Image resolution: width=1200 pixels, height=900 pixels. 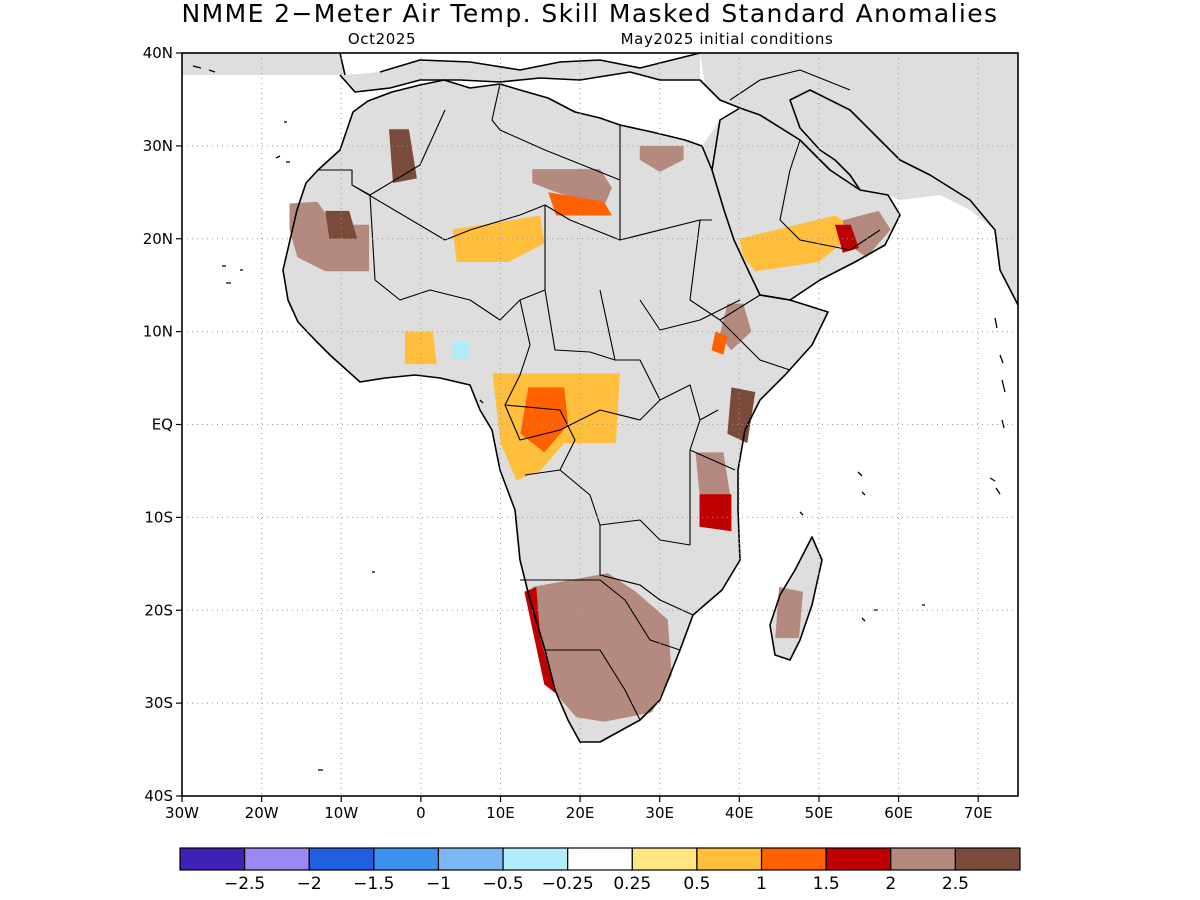 What do you see at coordinates (158, 146) in the screenshot?
I see `lat-tick-label: 30N` at bounding box center [158, 146].